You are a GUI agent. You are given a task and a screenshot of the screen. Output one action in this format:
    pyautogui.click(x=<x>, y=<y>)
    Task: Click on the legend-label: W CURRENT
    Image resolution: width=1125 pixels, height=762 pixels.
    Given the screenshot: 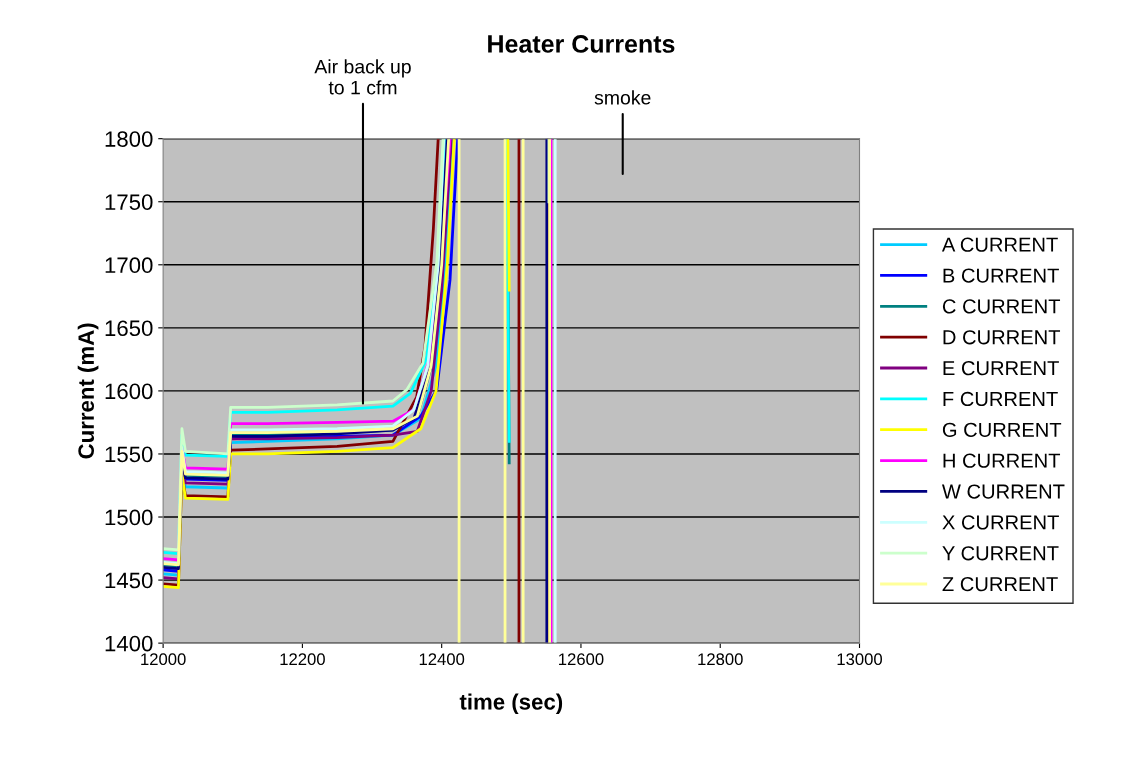 What is the action you would take?
    pyautogui.click(x=1003, y=491)
    